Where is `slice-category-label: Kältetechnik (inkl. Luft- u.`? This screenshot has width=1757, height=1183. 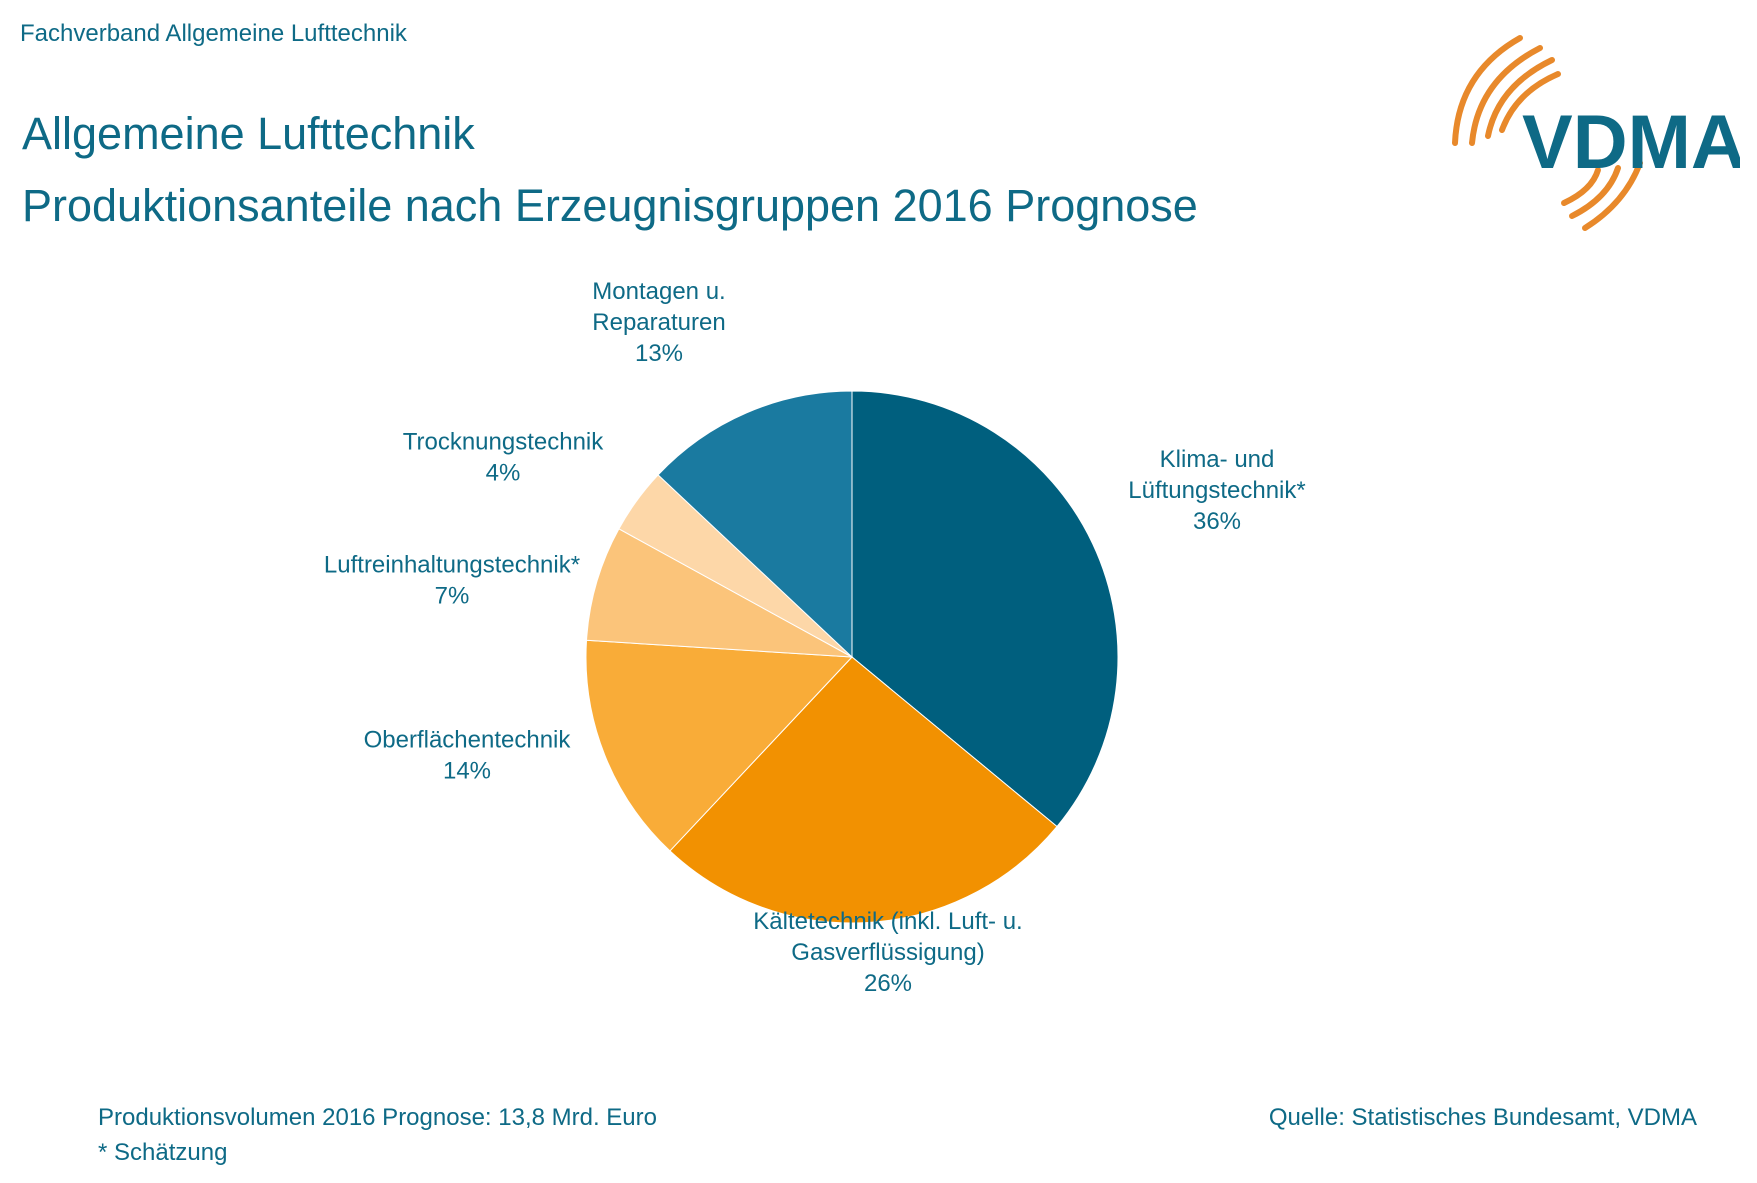
slice-category-label: Kältetechnik (inkl. Luft- u. is located at coordinates (887, 921).